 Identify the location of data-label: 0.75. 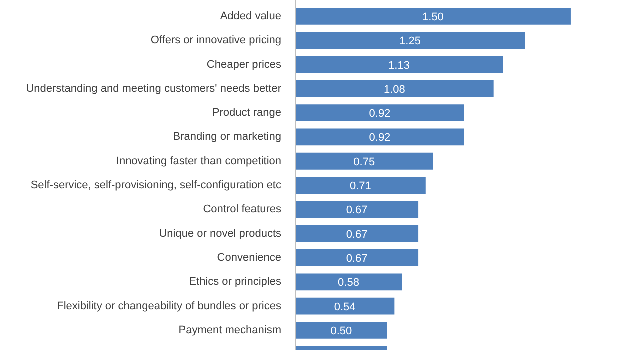
(365, 162).